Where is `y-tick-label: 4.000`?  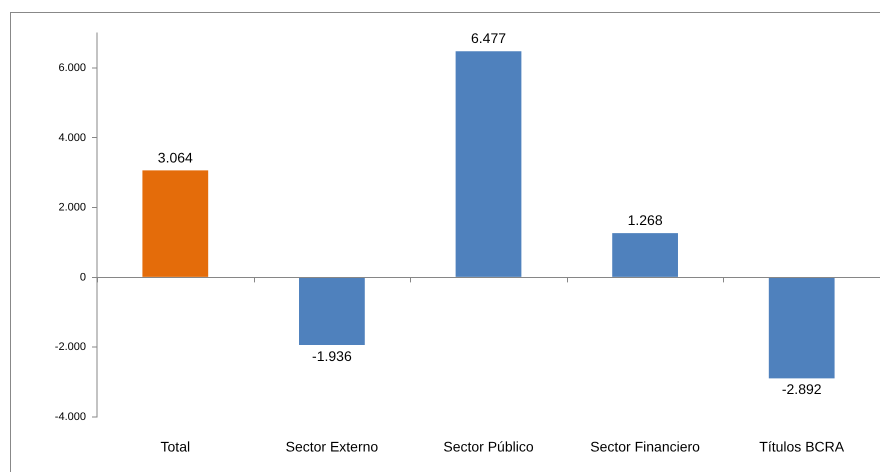
y-tick-label: 4.000 is located at coordinates (72, 138).